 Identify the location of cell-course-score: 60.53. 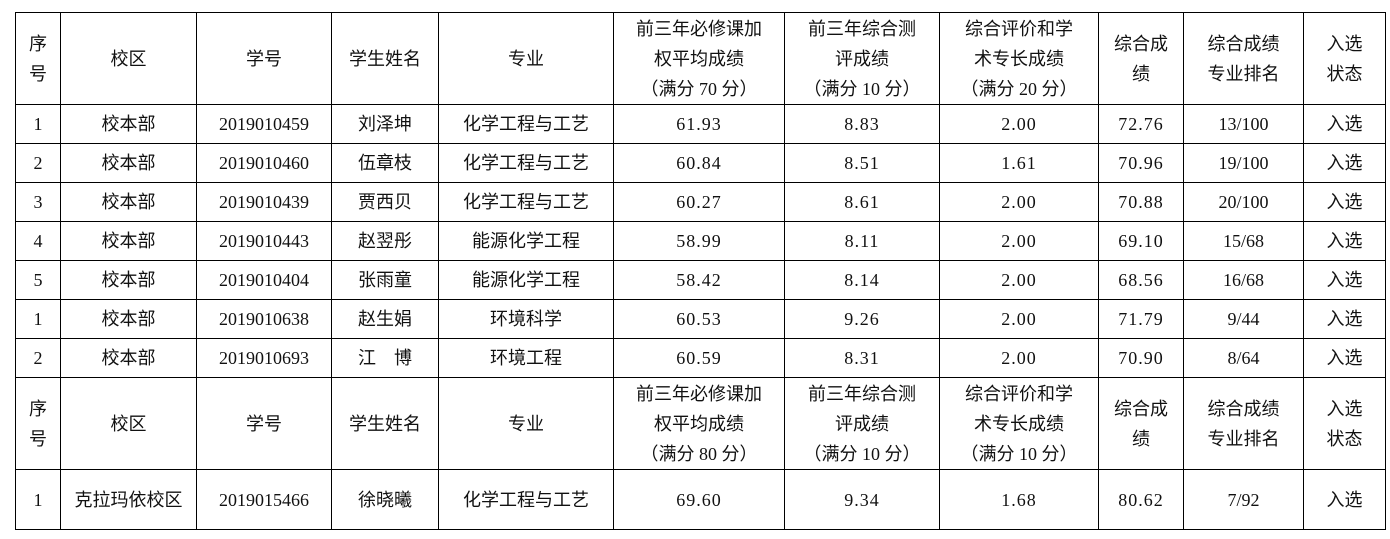
(699, 319).